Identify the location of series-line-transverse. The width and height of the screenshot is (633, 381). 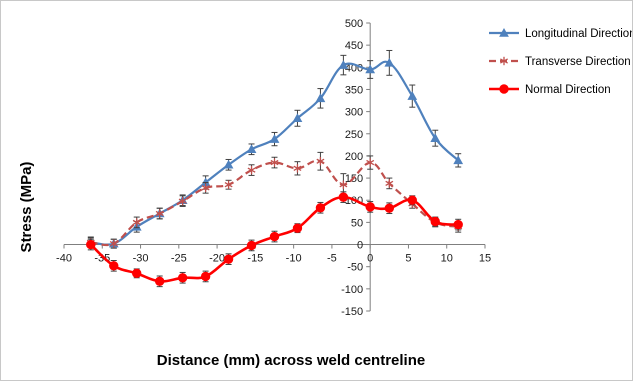
(274, 203).